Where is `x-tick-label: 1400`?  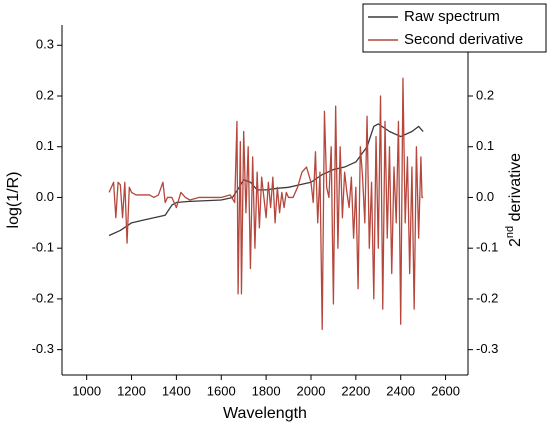
x-tick-label: 1400 is located at coordinates (176, 390).